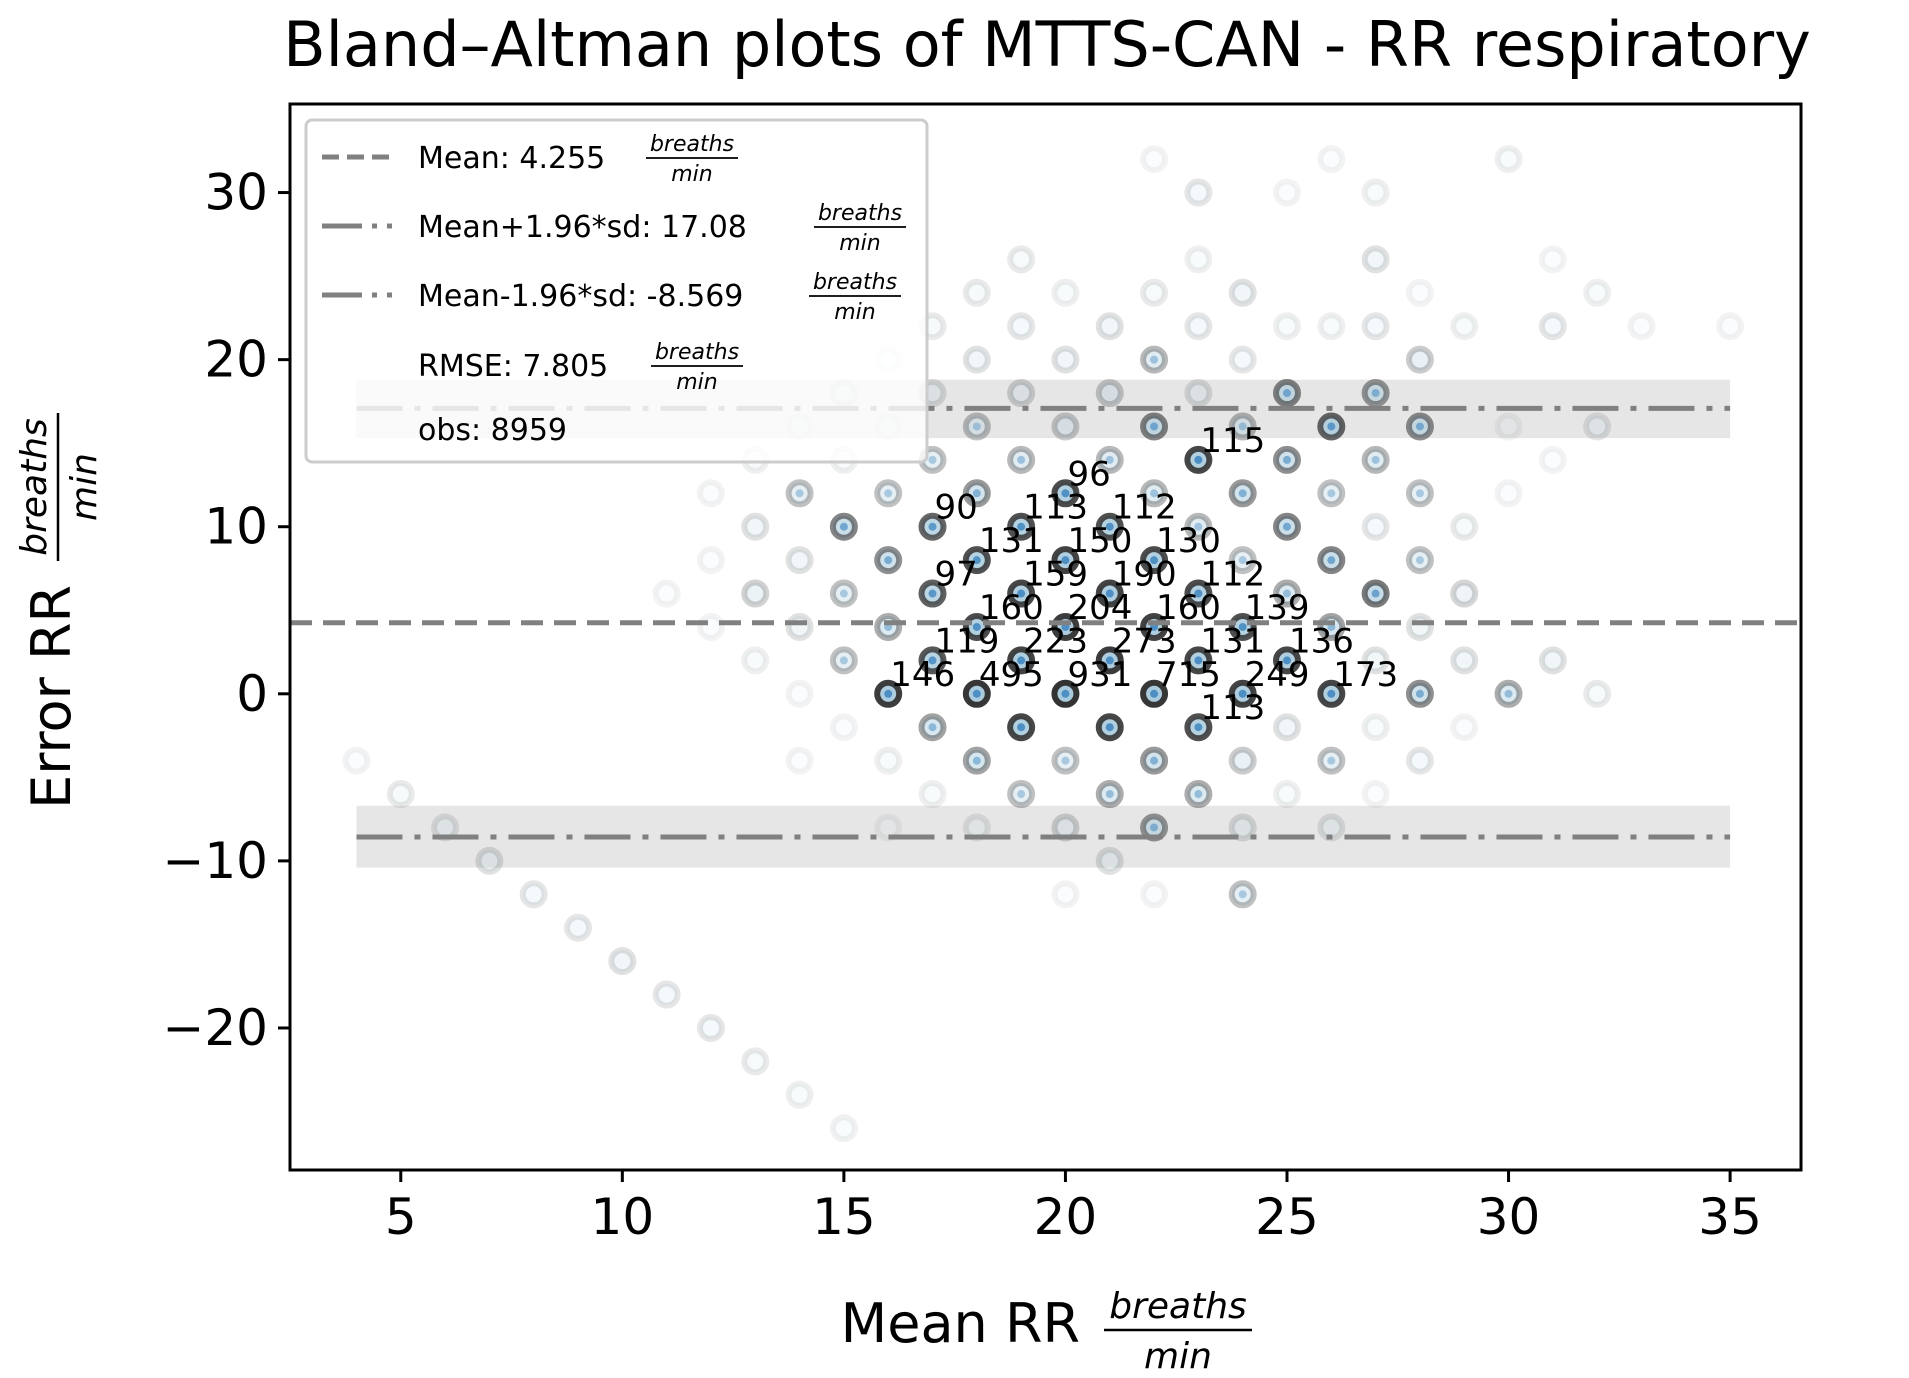 The width and height of the screenshot is (1909, 1378). Describe the element at coordinates (492, 430) in the screenshot. I see `legend-obs-label: obs: 8959` at that location.